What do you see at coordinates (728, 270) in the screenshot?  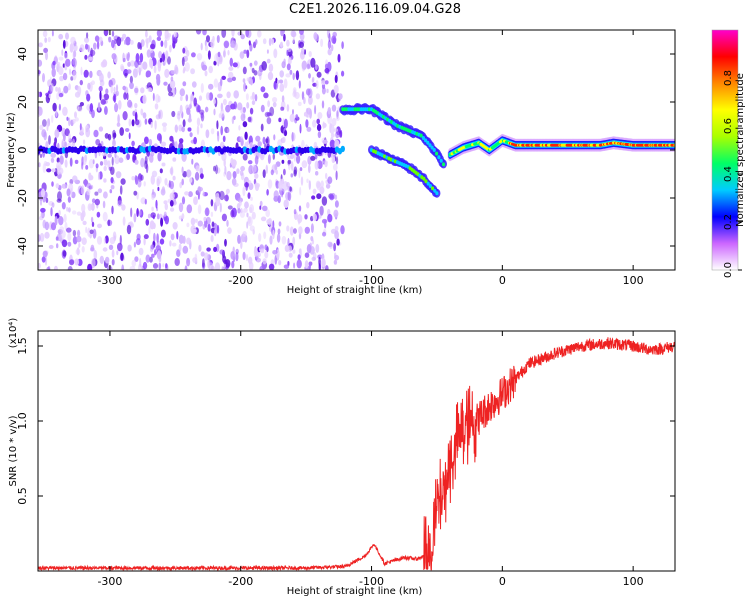 I see `colorbar-tick-label: 0.0` at bounding box center [728, 270].